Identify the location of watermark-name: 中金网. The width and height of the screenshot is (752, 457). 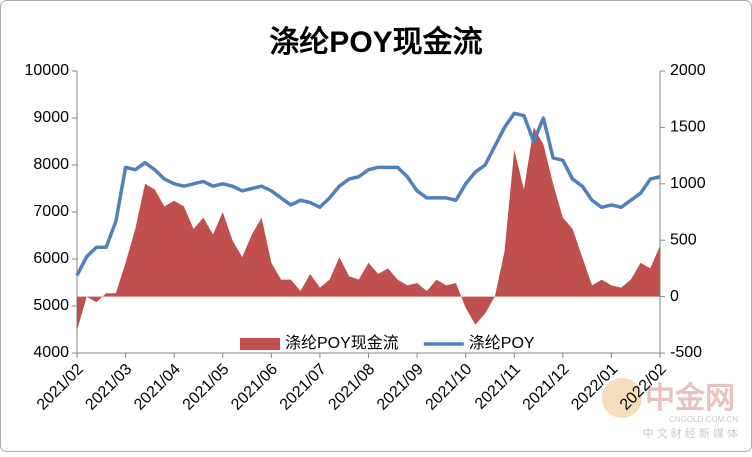
(690, 398).